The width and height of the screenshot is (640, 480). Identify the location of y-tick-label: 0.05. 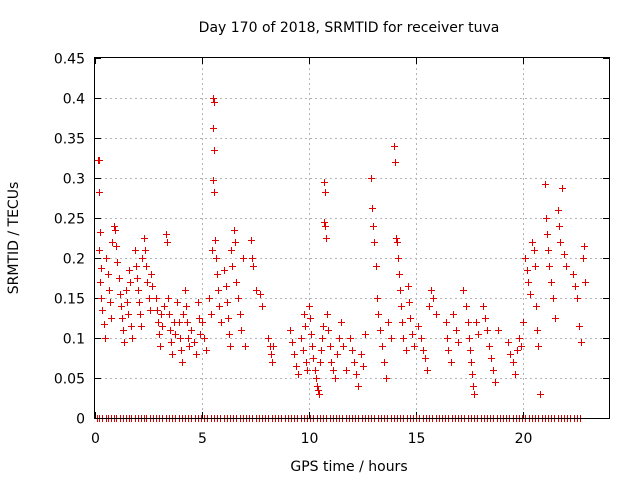
(69, 380).